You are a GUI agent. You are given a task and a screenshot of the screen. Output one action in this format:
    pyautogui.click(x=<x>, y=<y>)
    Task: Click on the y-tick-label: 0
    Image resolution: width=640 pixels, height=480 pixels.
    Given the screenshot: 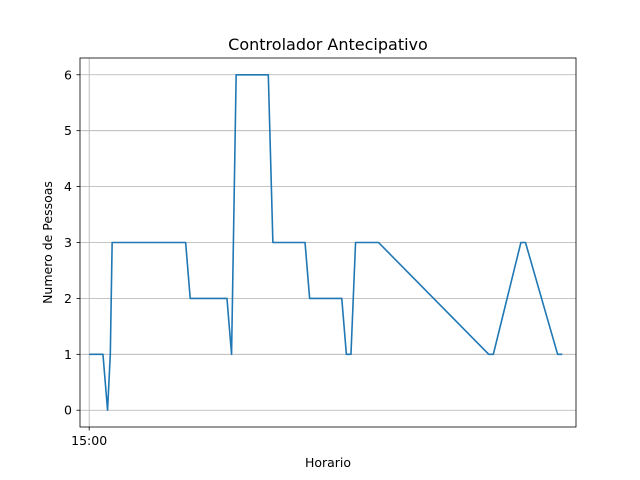 What is the action you would take?
    pyautogui.click(x=68, y=410)
    